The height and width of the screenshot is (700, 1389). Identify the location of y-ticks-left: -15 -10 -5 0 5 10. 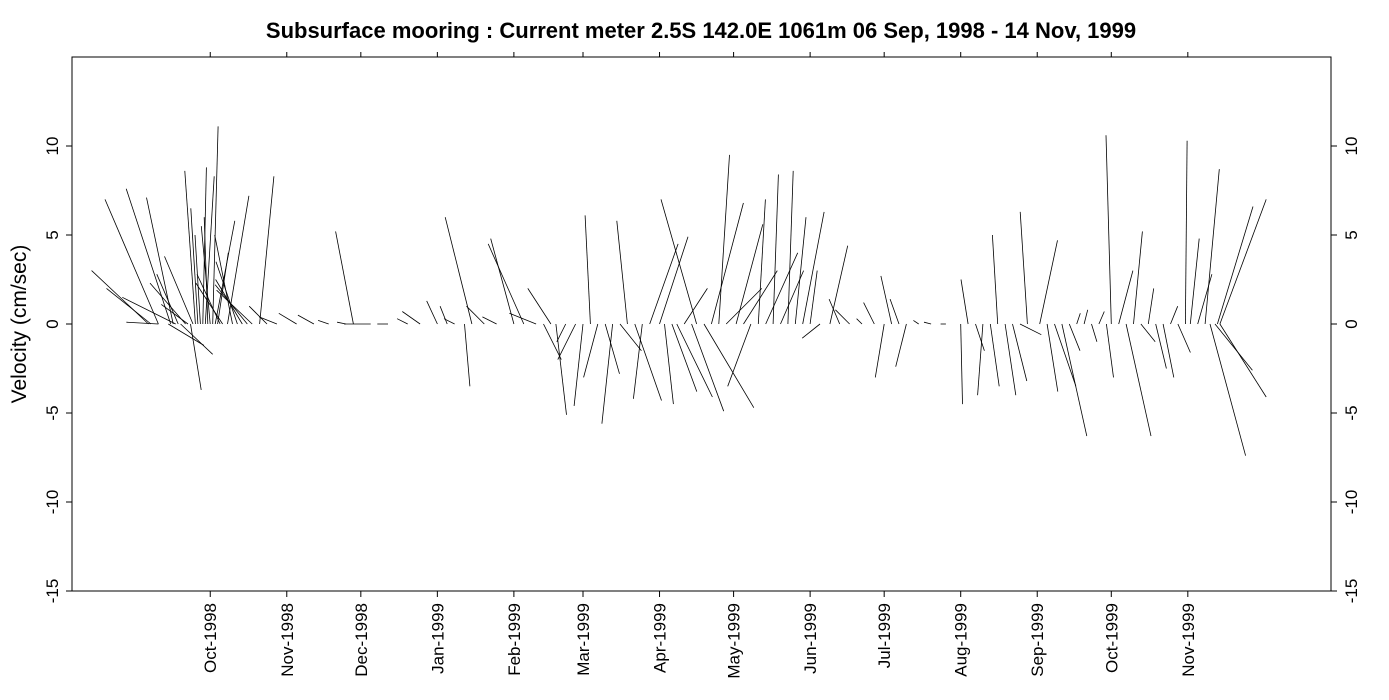
(57, 370).